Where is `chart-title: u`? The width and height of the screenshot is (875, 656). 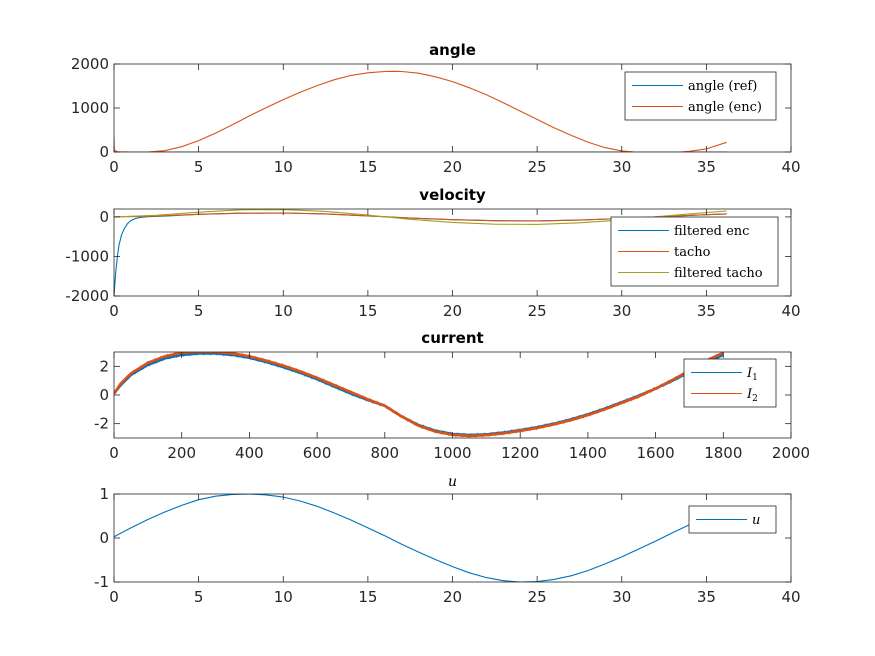
chart-title: u is located at coordinates (452, 482).